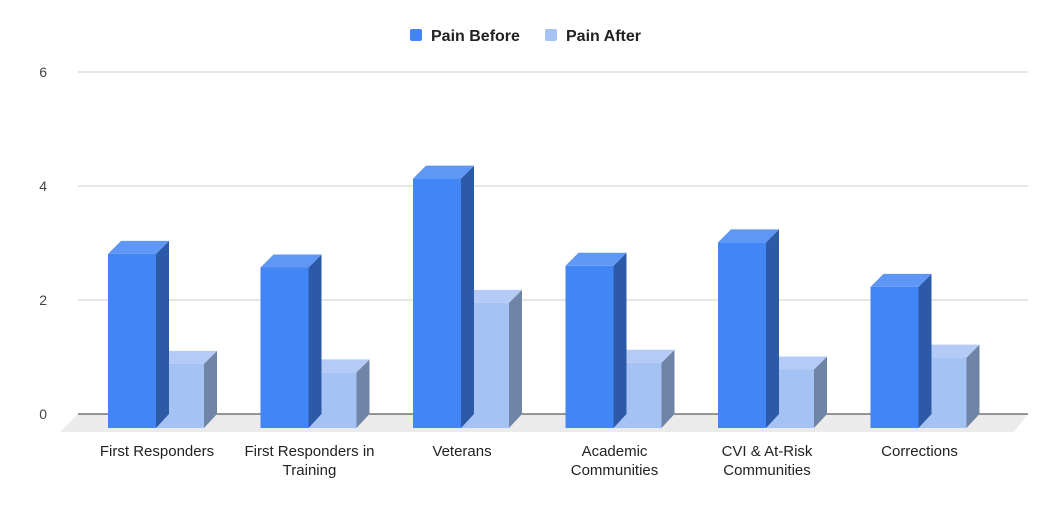 The width and height of the screenshot is (1054, 509). What do you see at coordinates (157, 451) in the screenshot?
I see `x-tick-label: First Responders` at bounding box center [157, 451].